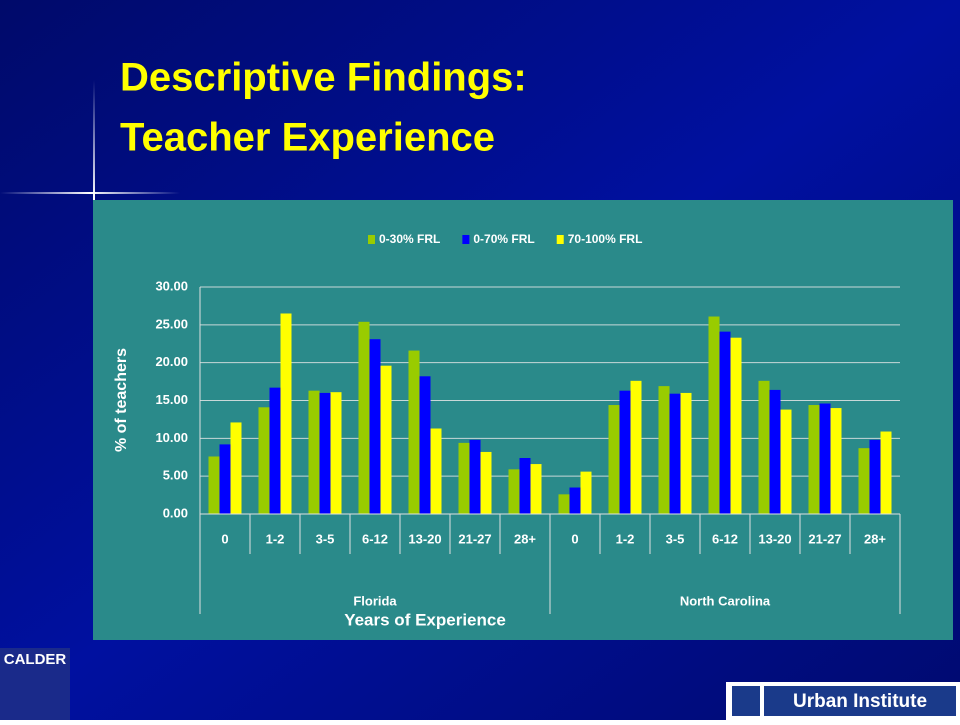 The height and width of the screenshot is (725, 960). Describe the element at coordinates (375, 600) in the screenshot. I see `group-label: Florida` at that location.